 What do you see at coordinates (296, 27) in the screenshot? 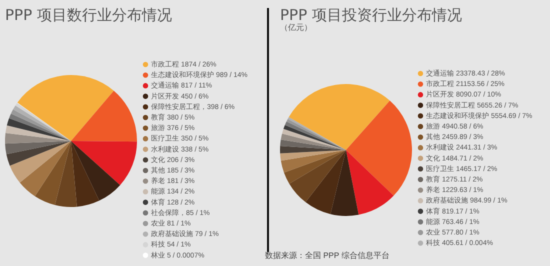
I see `chart-subtitle: （亿元）` at bounding box center [296, 27].